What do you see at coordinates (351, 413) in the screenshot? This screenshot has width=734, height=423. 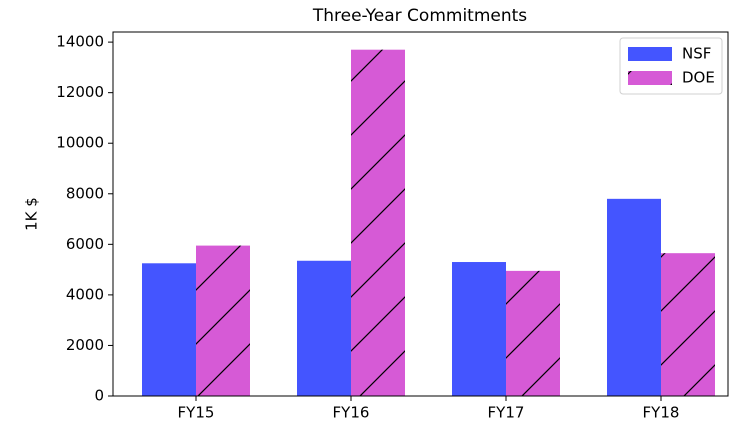 I see `x-tick-label: FY16` at bounding box center [351, 413].